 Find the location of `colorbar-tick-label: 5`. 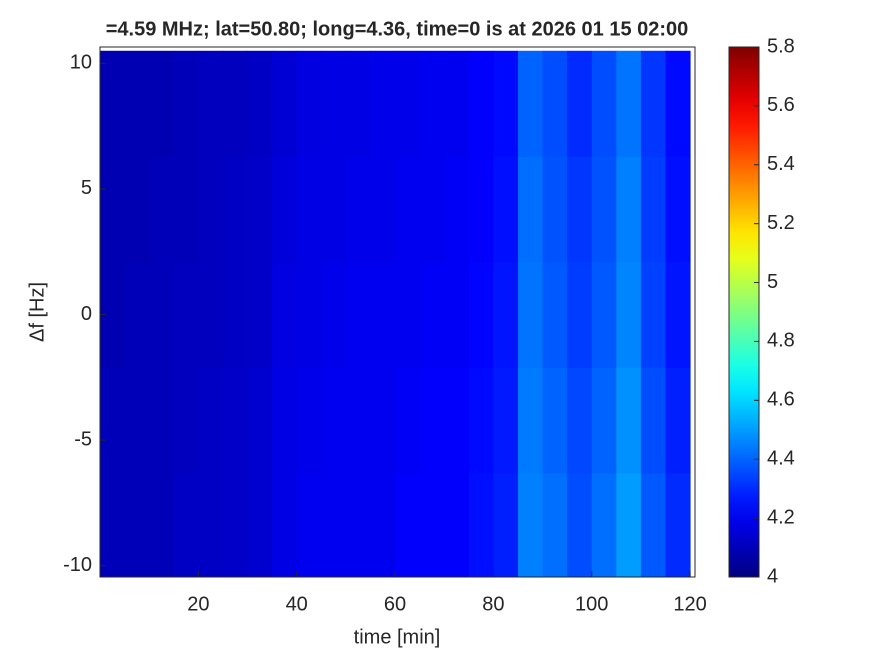

colorbar-tick-label: 5 is located at coordinates (772, 282).